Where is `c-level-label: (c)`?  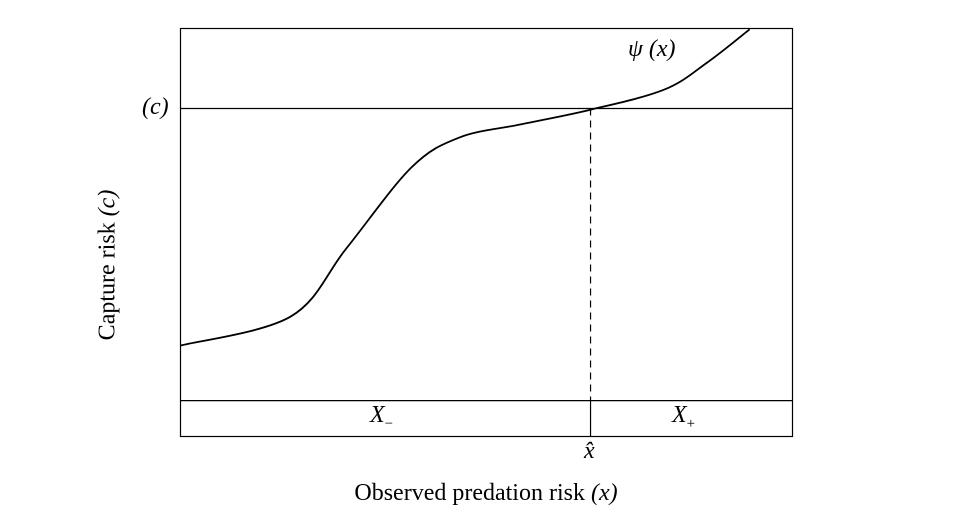 c-level-label: (c) is located at coordinates (155, 107).